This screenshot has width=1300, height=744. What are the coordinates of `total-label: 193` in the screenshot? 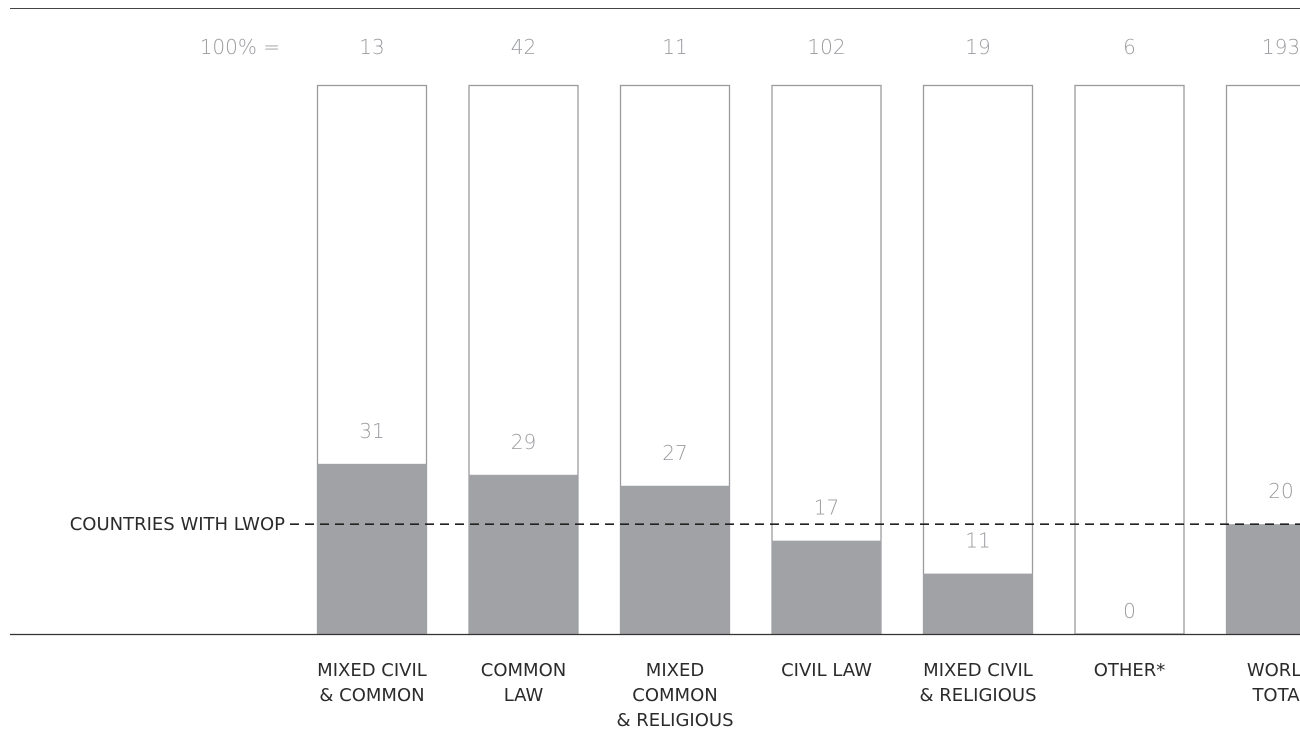 It's located at (1281, 47).